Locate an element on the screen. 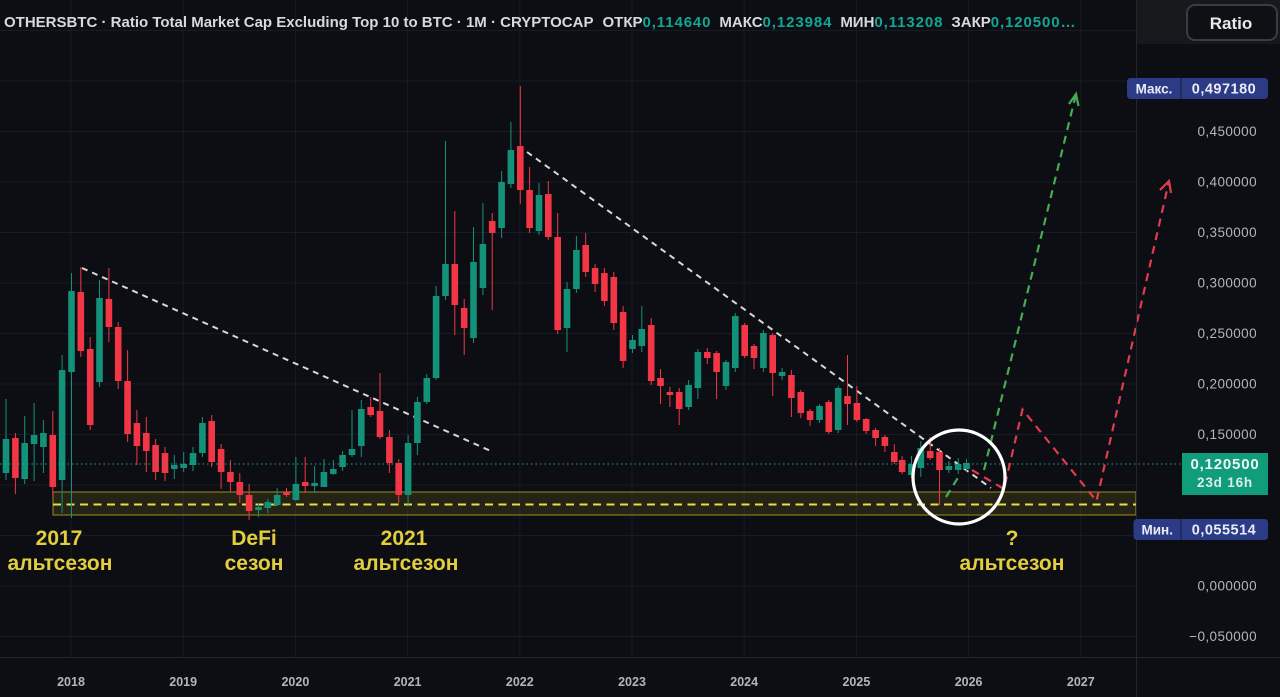 The image size is (1280, 697). svg-text: 2024 is located at coordinates (744, 682).